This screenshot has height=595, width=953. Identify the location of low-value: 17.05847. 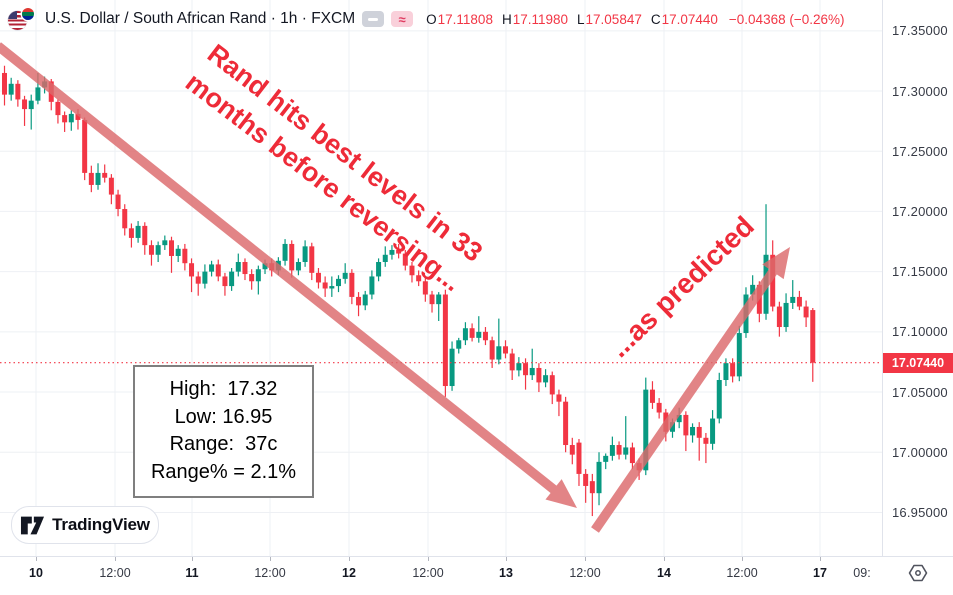
(613, 19).